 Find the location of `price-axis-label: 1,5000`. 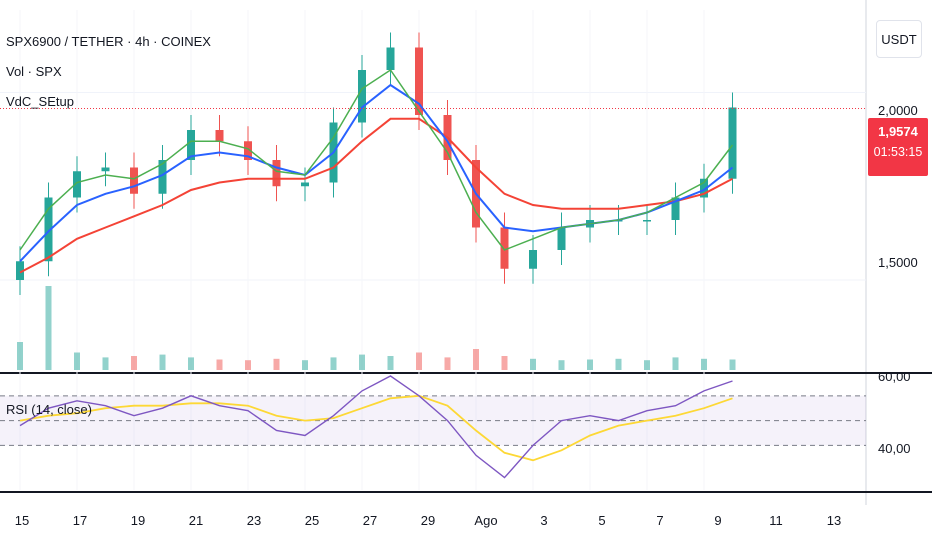

price-axis-label: 1,5000 is located at coordinates (898, 262).